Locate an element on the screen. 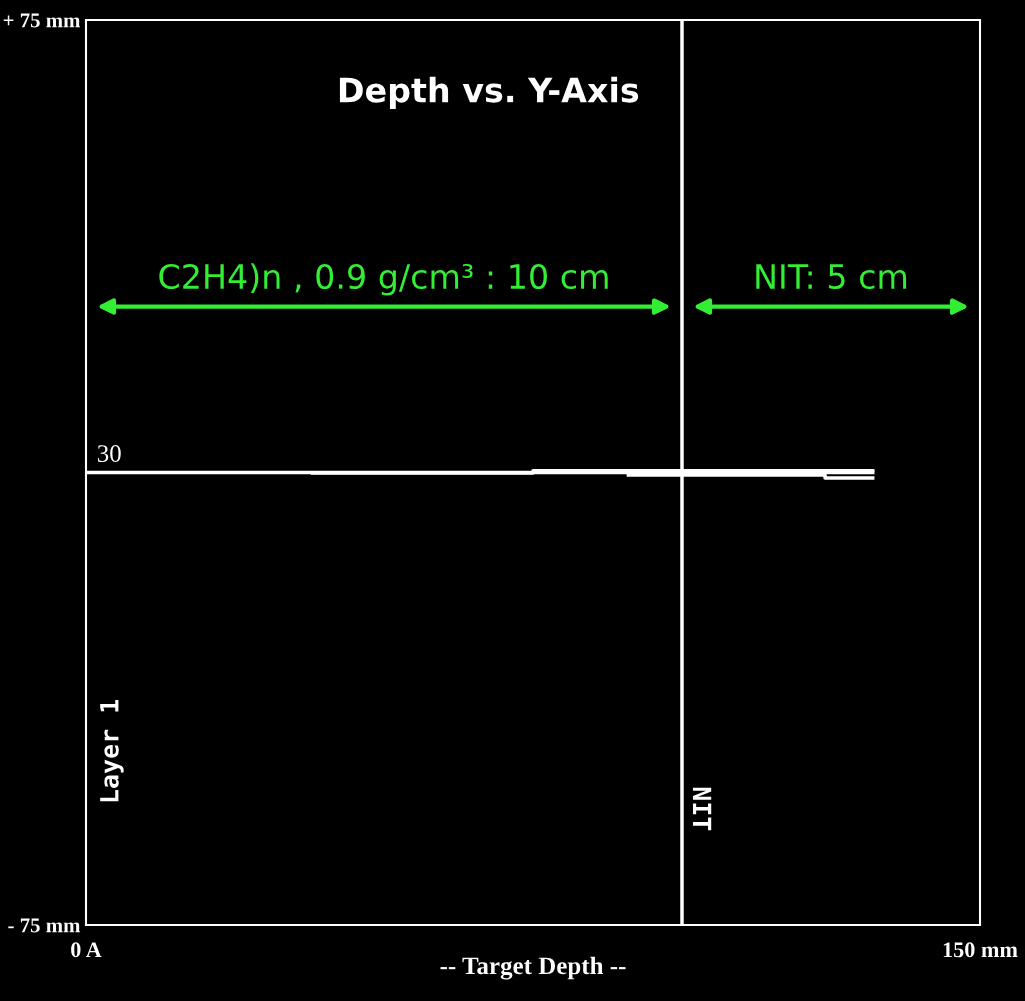  x-axis-title: -- Target Depth -- is located at coordinates (533, 968).